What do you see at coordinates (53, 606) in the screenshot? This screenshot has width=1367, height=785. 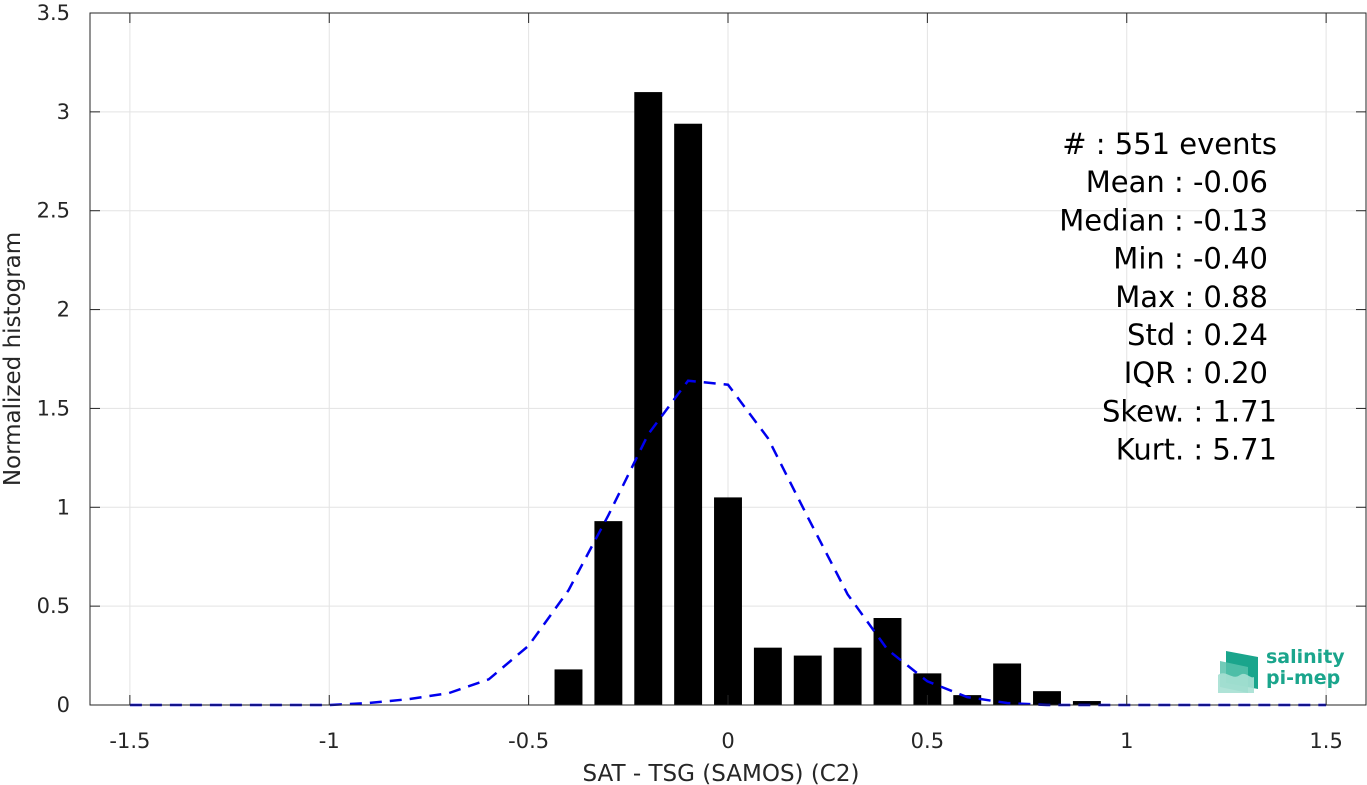 I see `y-tick-label: 0.5` at bounding box center [53, 606].